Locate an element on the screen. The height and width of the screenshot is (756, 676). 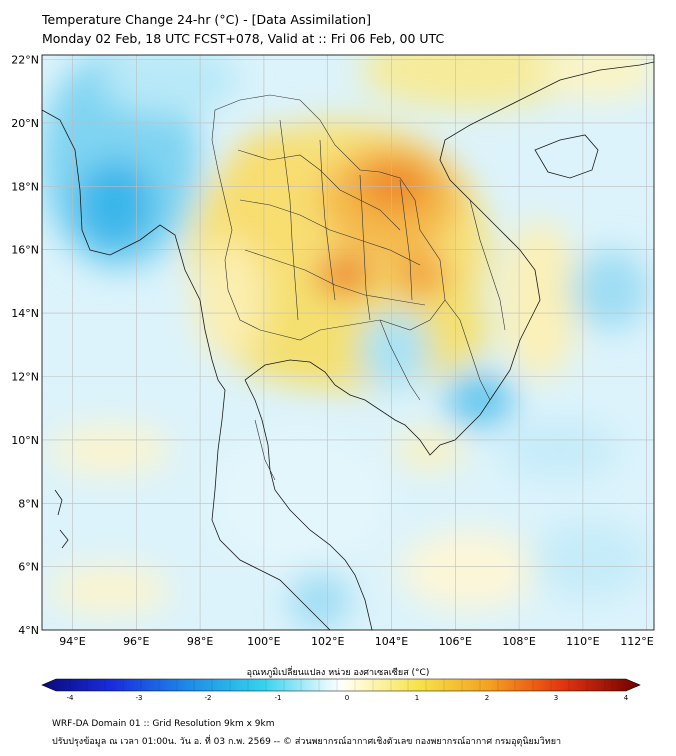
colorbar-tick: -4 is located at coordinates (71, 698).